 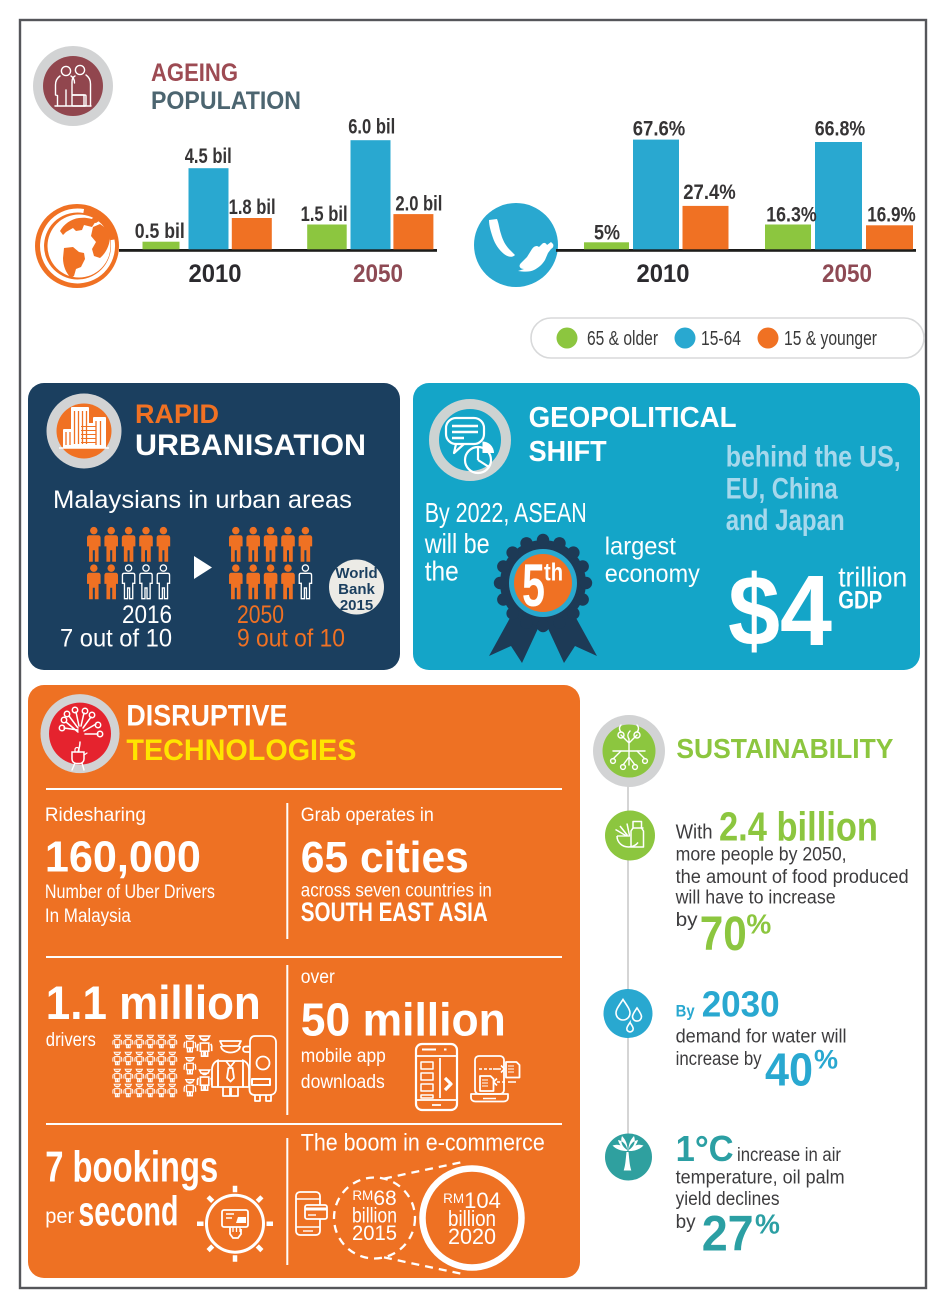 What do you see at coordinates (659, 129) in the screenshot?
I see `svg-text: 67.6%` at bounding box center [659, 129].